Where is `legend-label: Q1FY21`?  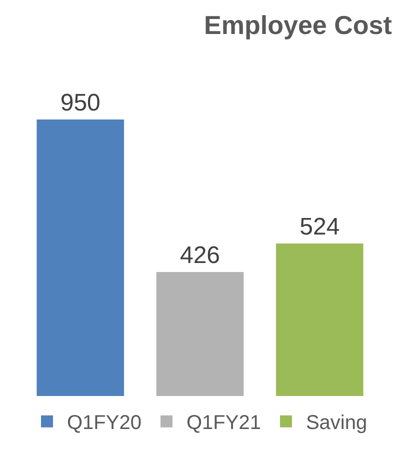
legend-label: Q1FY21 is located at coordinates (223, 423).